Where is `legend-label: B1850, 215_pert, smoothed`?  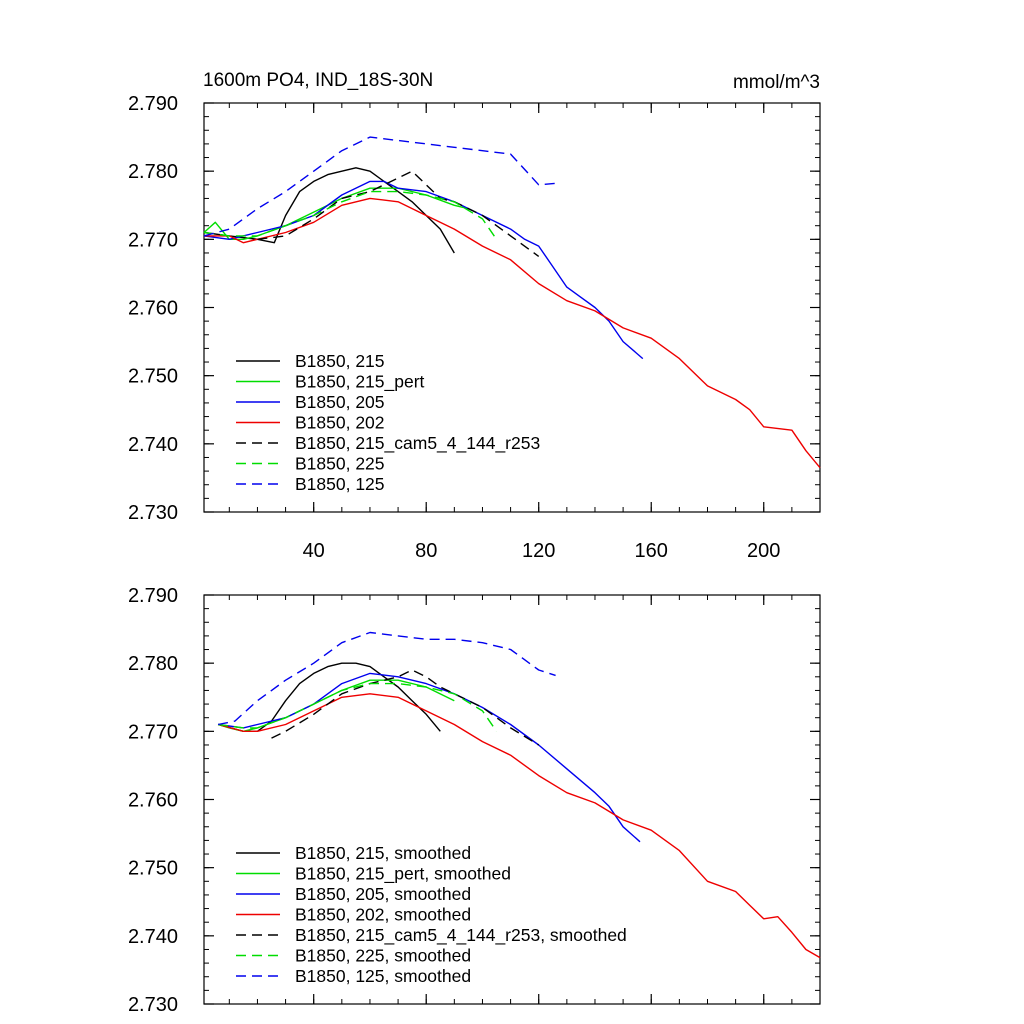
legend-label: B1850, 215_pert, smoothed is located at coordinates (403, 874).